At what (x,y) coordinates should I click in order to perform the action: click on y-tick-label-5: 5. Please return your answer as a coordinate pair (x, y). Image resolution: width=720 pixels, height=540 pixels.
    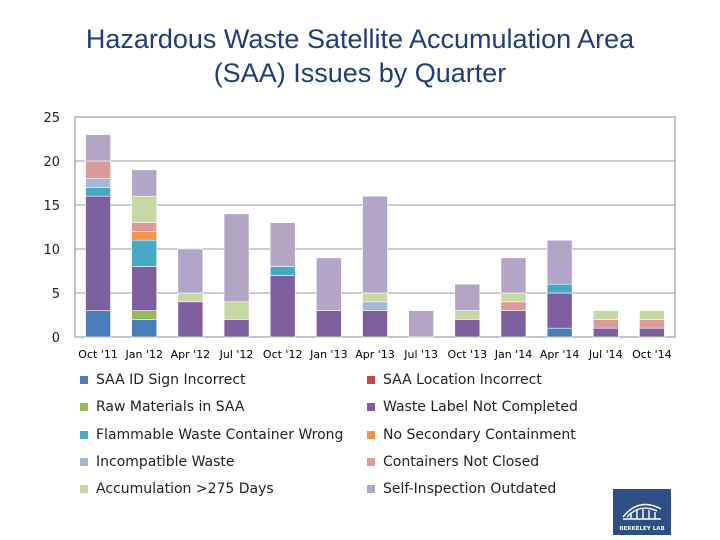
    Looking at the image, I should click on (56, 294).